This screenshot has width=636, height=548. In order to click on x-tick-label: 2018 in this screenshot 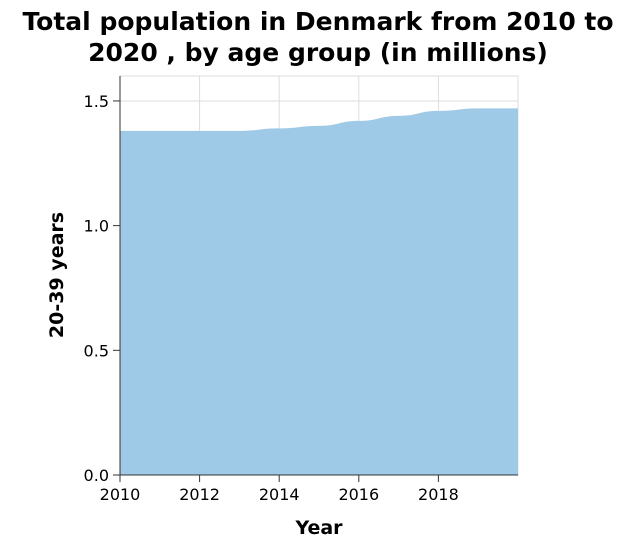, I will do `click(438, 494)`.